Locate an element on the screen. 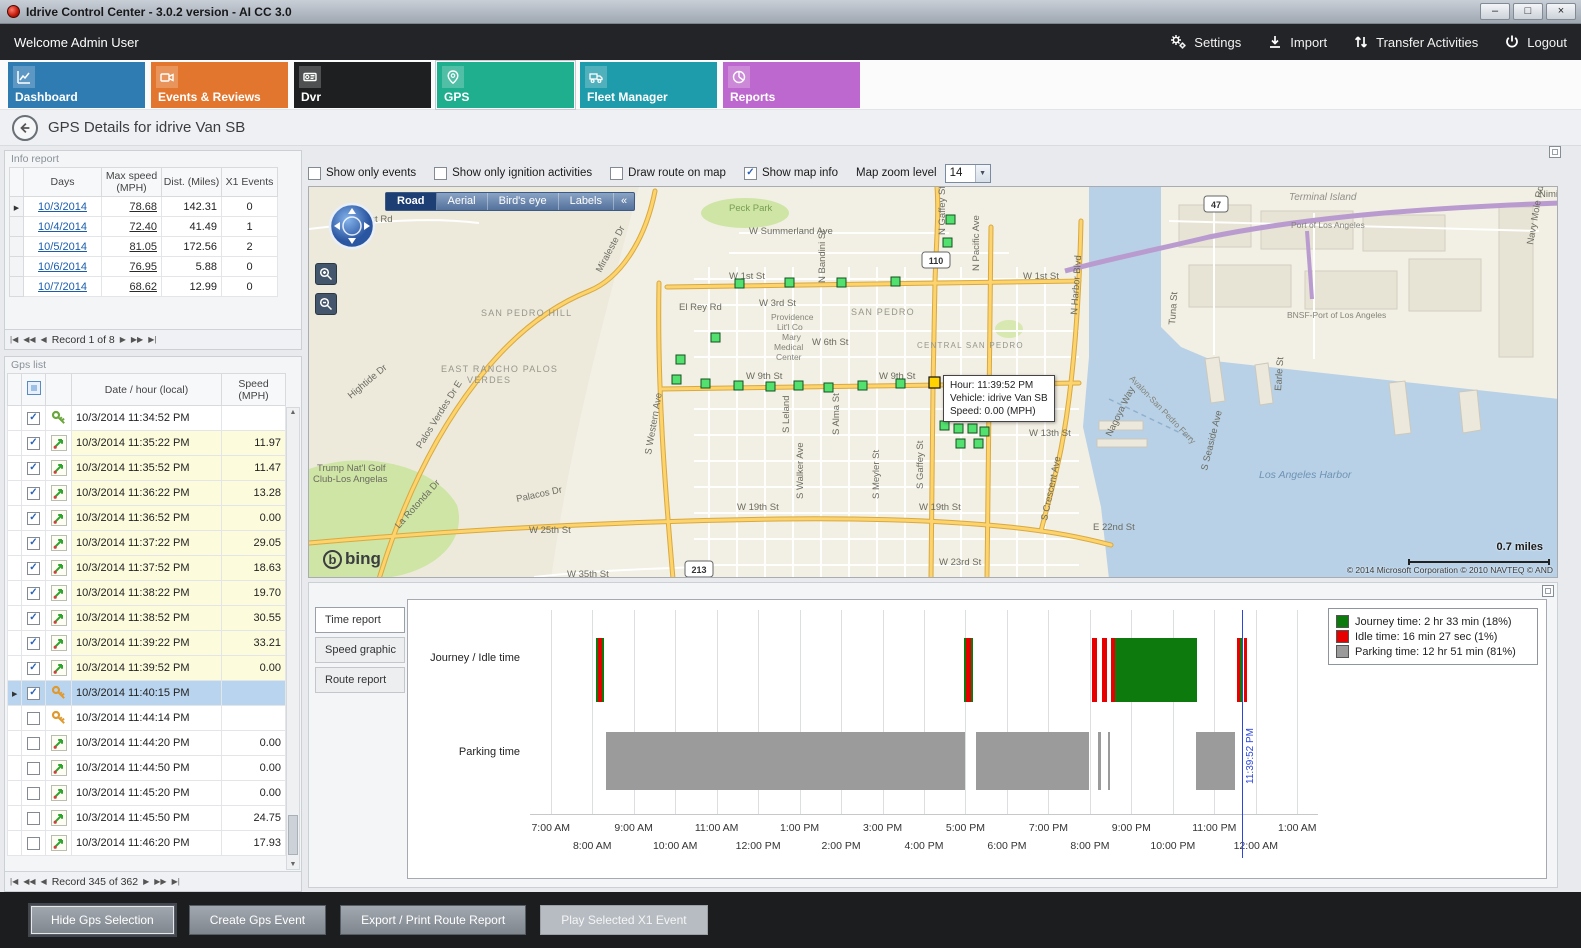  day-link: 10/4/2014 is located at coordinates (62, 226).